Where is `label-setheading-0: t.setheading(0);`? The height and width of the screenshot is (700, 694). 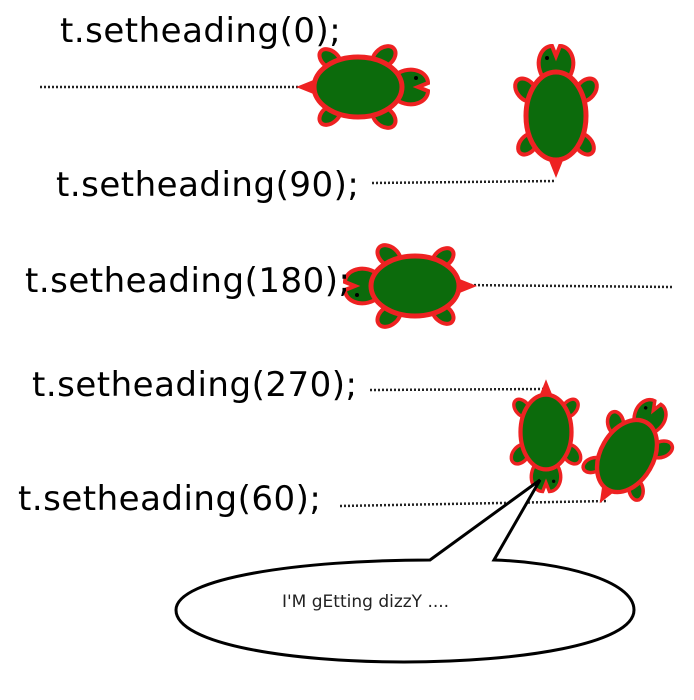
label-setheading-0: t.setheading(0); is located at coordinates (201, 31).